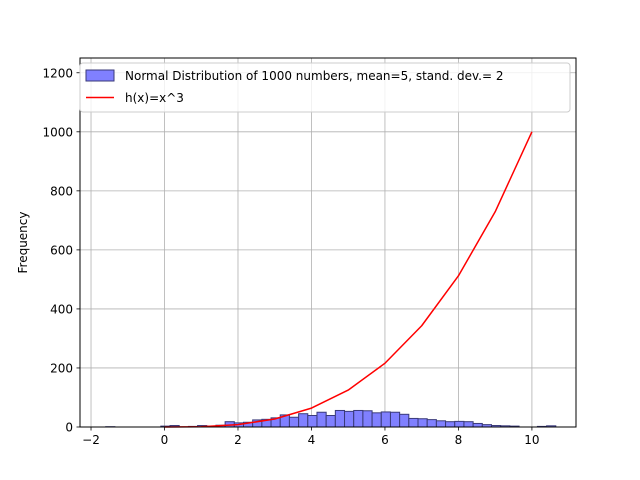 The image size is (640, 480). I want to click on y-tick-label: 0, so click(69, 428).